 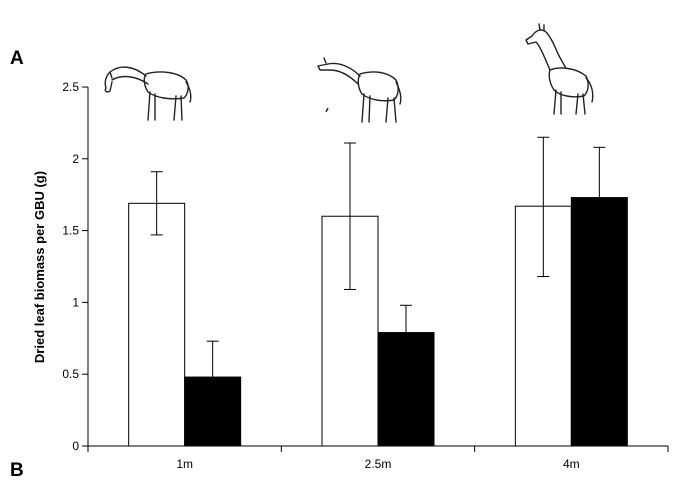 What do you see at coordinates (559, 69) in the screenshot?
I see `giraffe-browsing-high-icon` at bounding box center [559, 69].